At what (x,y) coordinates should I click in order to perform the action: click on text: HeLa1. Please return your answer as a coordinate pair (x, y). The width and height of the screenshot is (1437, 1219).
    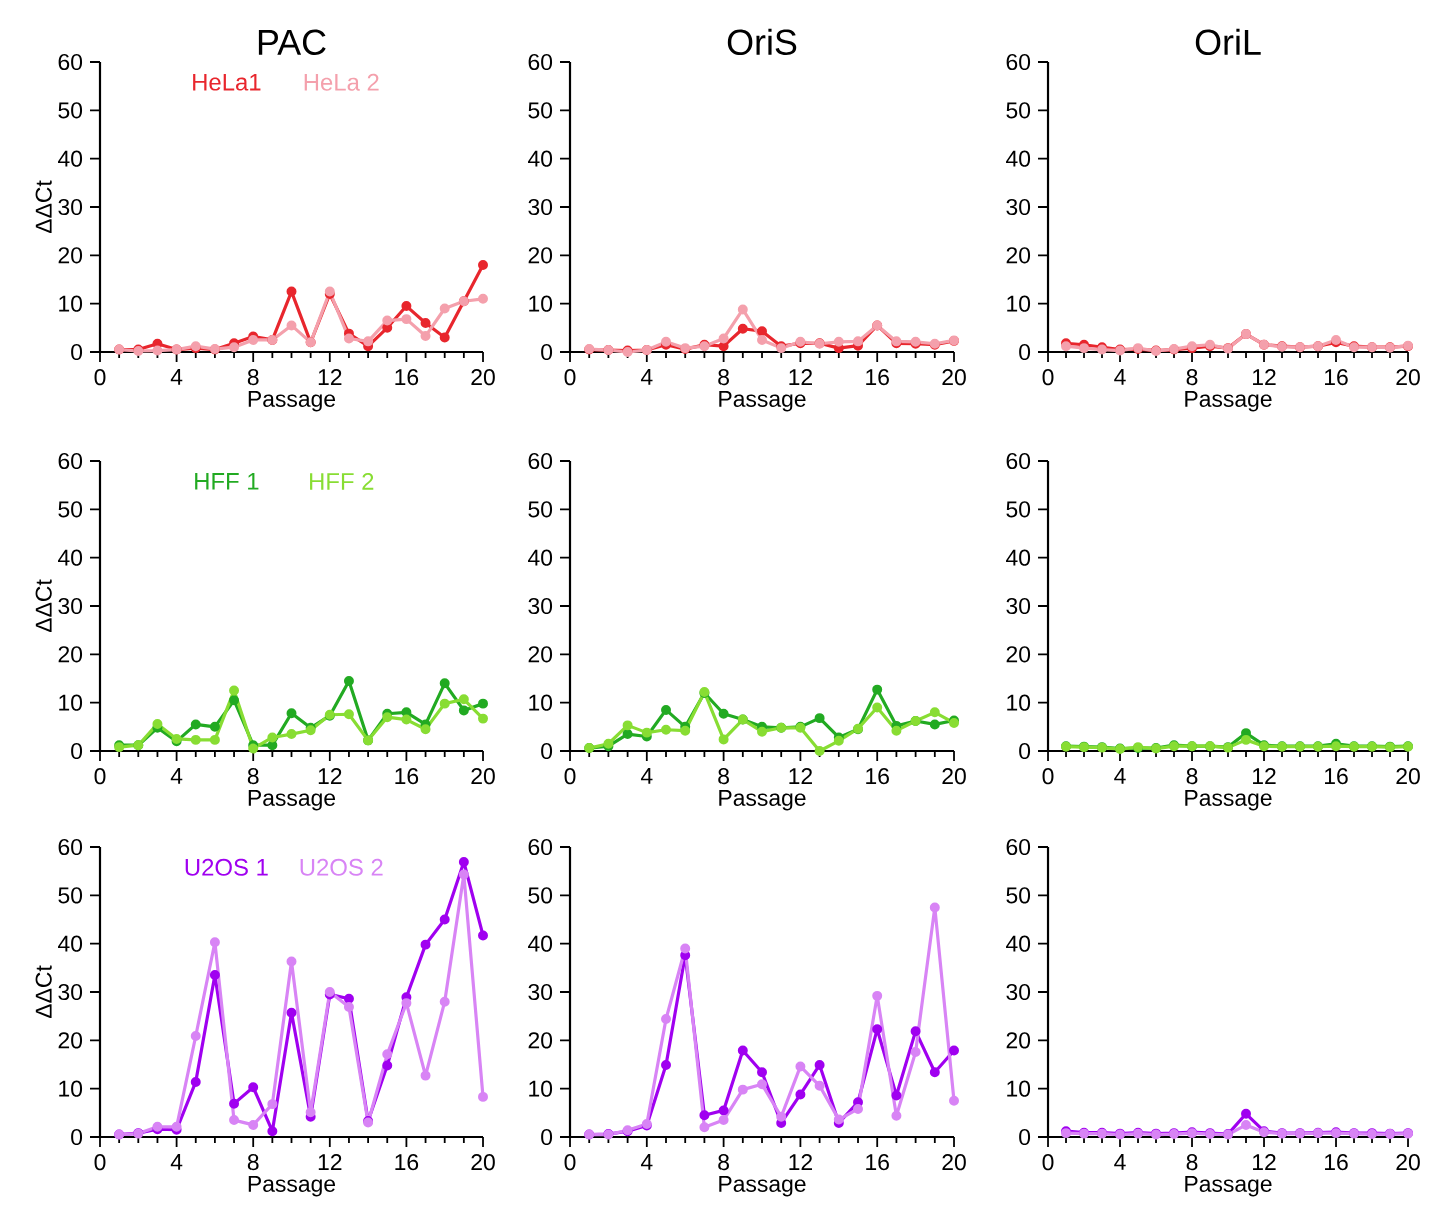
    Looking at the image, I should click on (227, 82).